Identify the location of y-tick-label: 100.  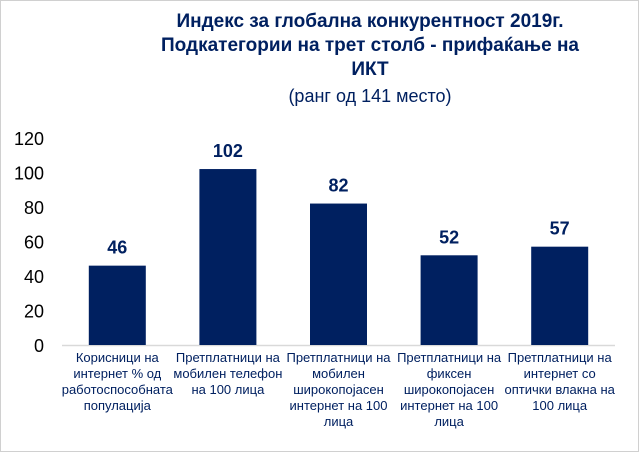
(29, 174).